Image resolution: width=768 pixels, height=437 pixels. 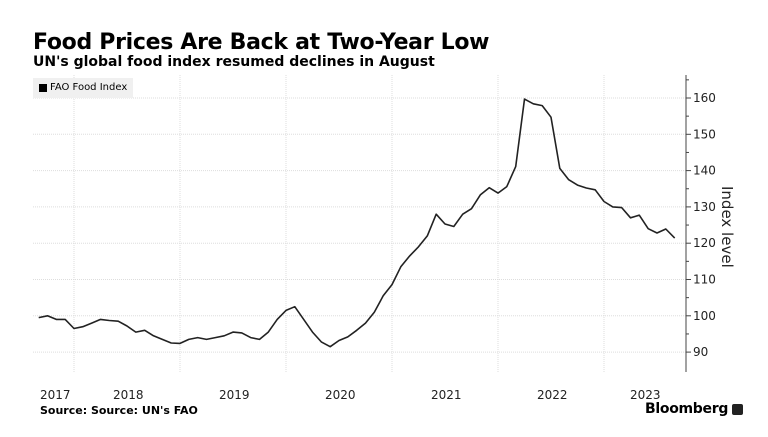 What do you see at coordinates (704, 98) in the screenshot?
I see `y-tick-label: 160` at bounding box center [704, 98].